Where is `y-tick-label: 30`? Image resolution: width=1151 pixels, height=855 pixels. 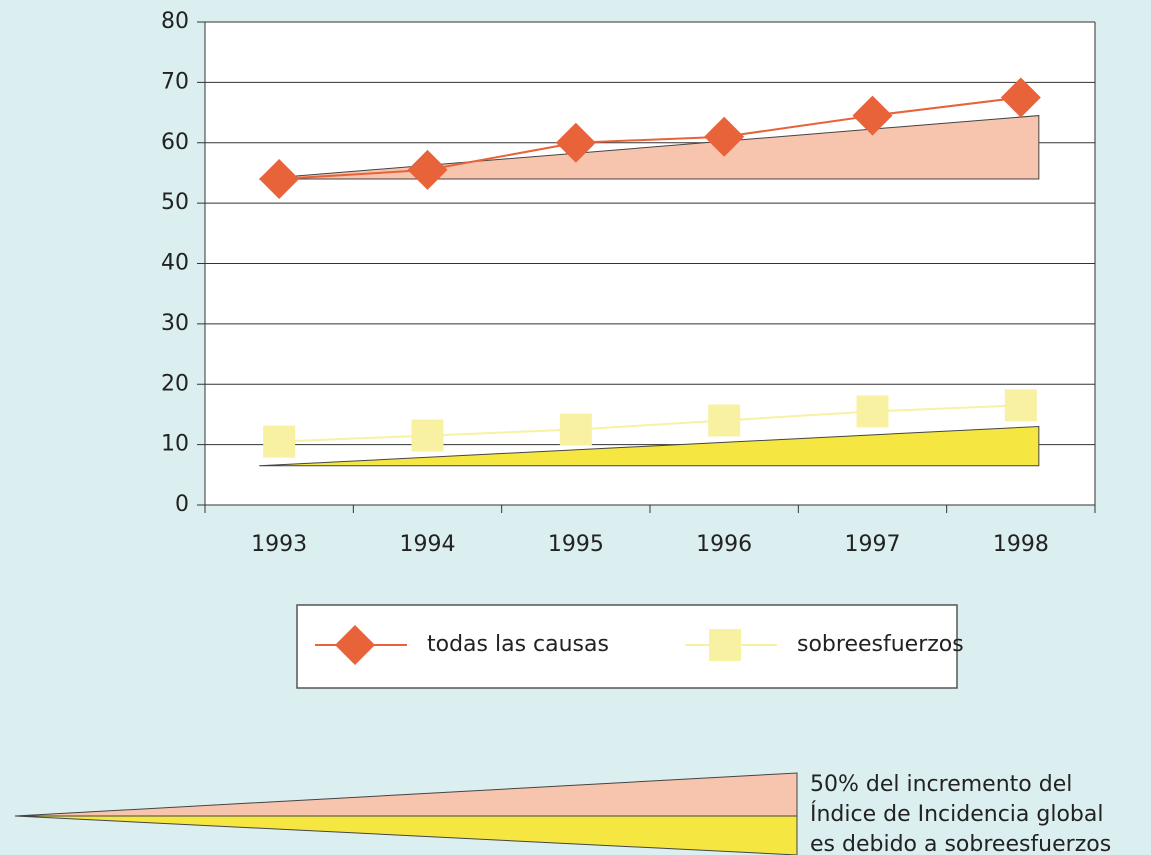
y-tick-label: 30 is located at coordinates (175, 323).